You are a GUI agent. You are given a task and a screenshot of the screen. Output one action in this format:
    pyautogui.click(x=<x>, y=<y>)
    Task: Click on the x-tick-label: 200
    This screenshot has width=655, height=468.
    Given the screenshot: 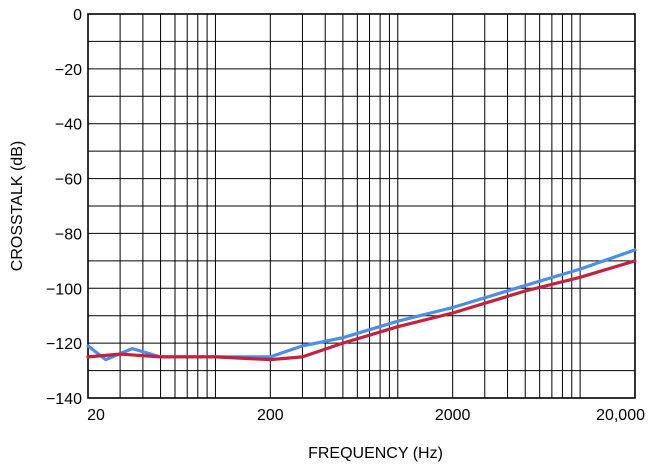 What is the action you would take?
    pyautogui.click(x=270, y=415)
    